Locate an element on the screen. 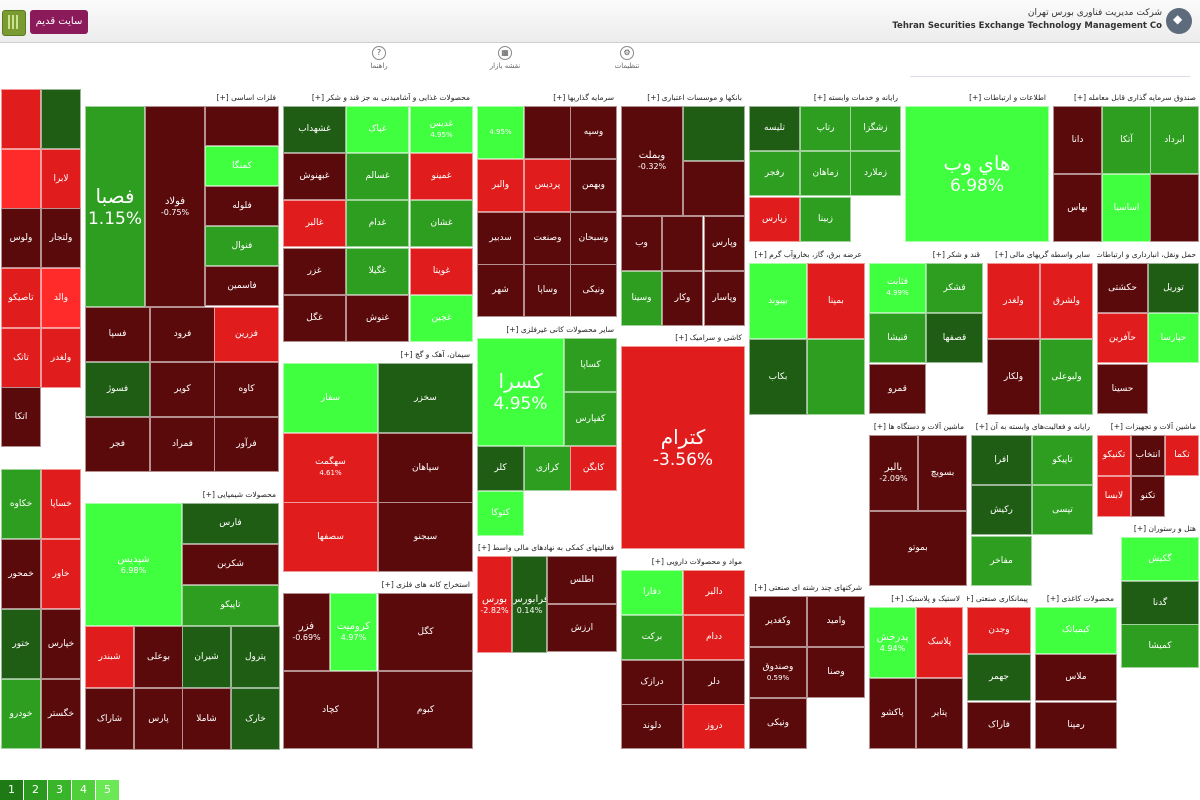  symbol-tile: دلر is located at coordinates (714, 682).